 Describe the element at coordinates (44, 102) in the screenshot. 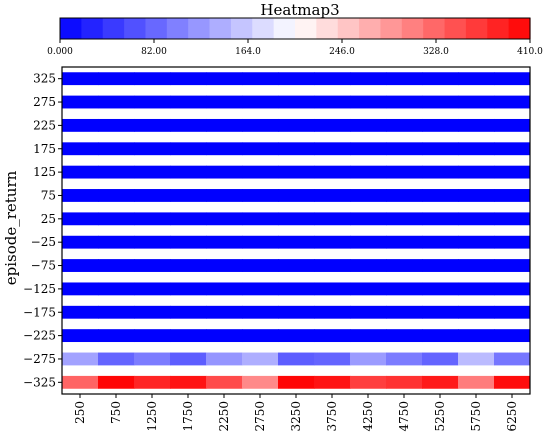

I see `y-tick-label: 275` at that location.